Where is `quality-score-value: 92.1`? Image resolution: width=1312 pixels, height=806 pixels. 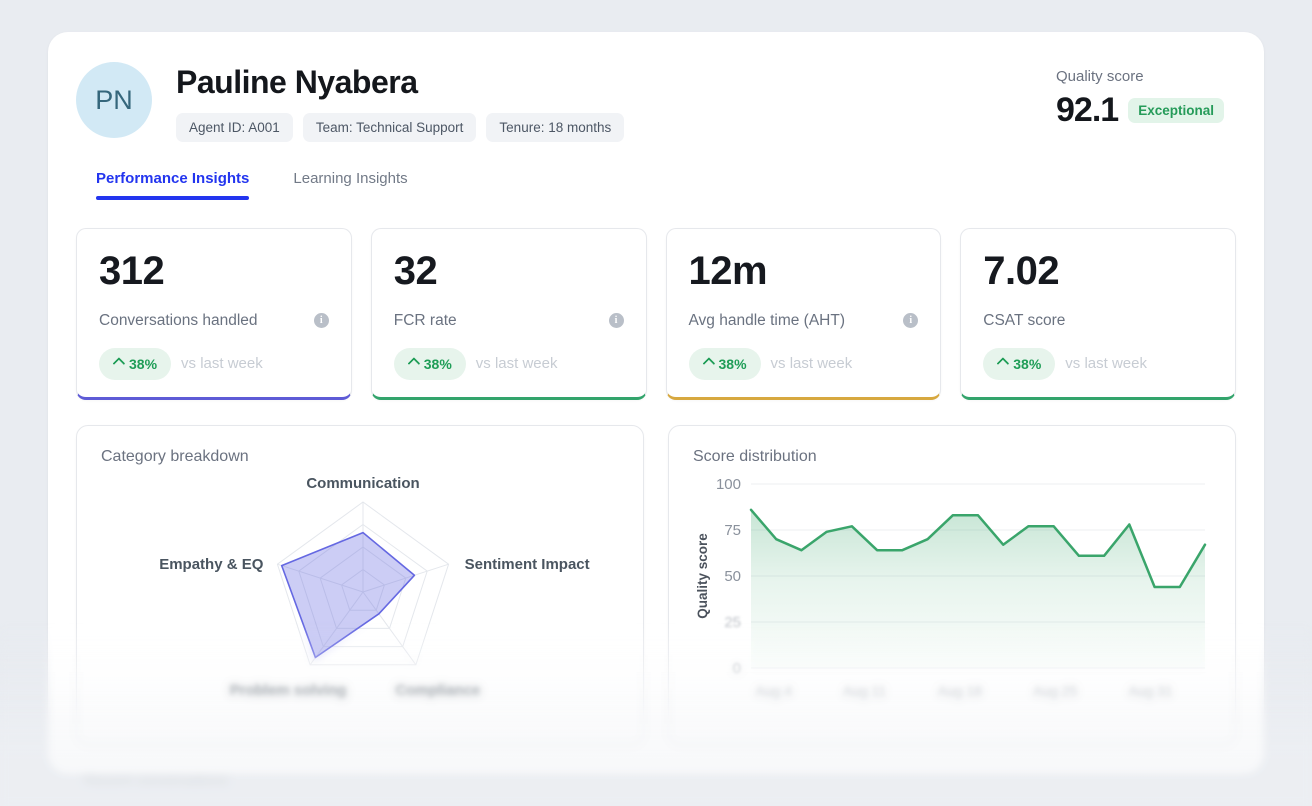
quality-score-value: 92.1 is located at coordinates (1087, 110).